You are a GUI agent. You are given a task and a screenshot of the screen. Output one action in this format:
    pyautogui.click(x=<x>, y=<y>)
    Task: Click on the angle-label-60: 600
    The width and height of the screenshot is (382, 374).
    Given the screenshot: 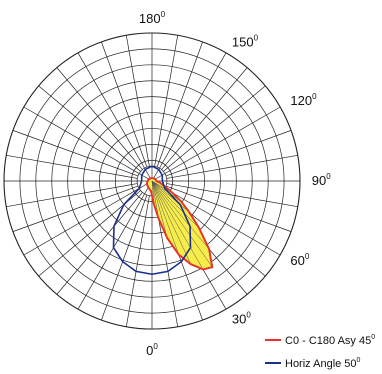 What is the action you would take?
    pyautogui.click(x=299, y=260)
    